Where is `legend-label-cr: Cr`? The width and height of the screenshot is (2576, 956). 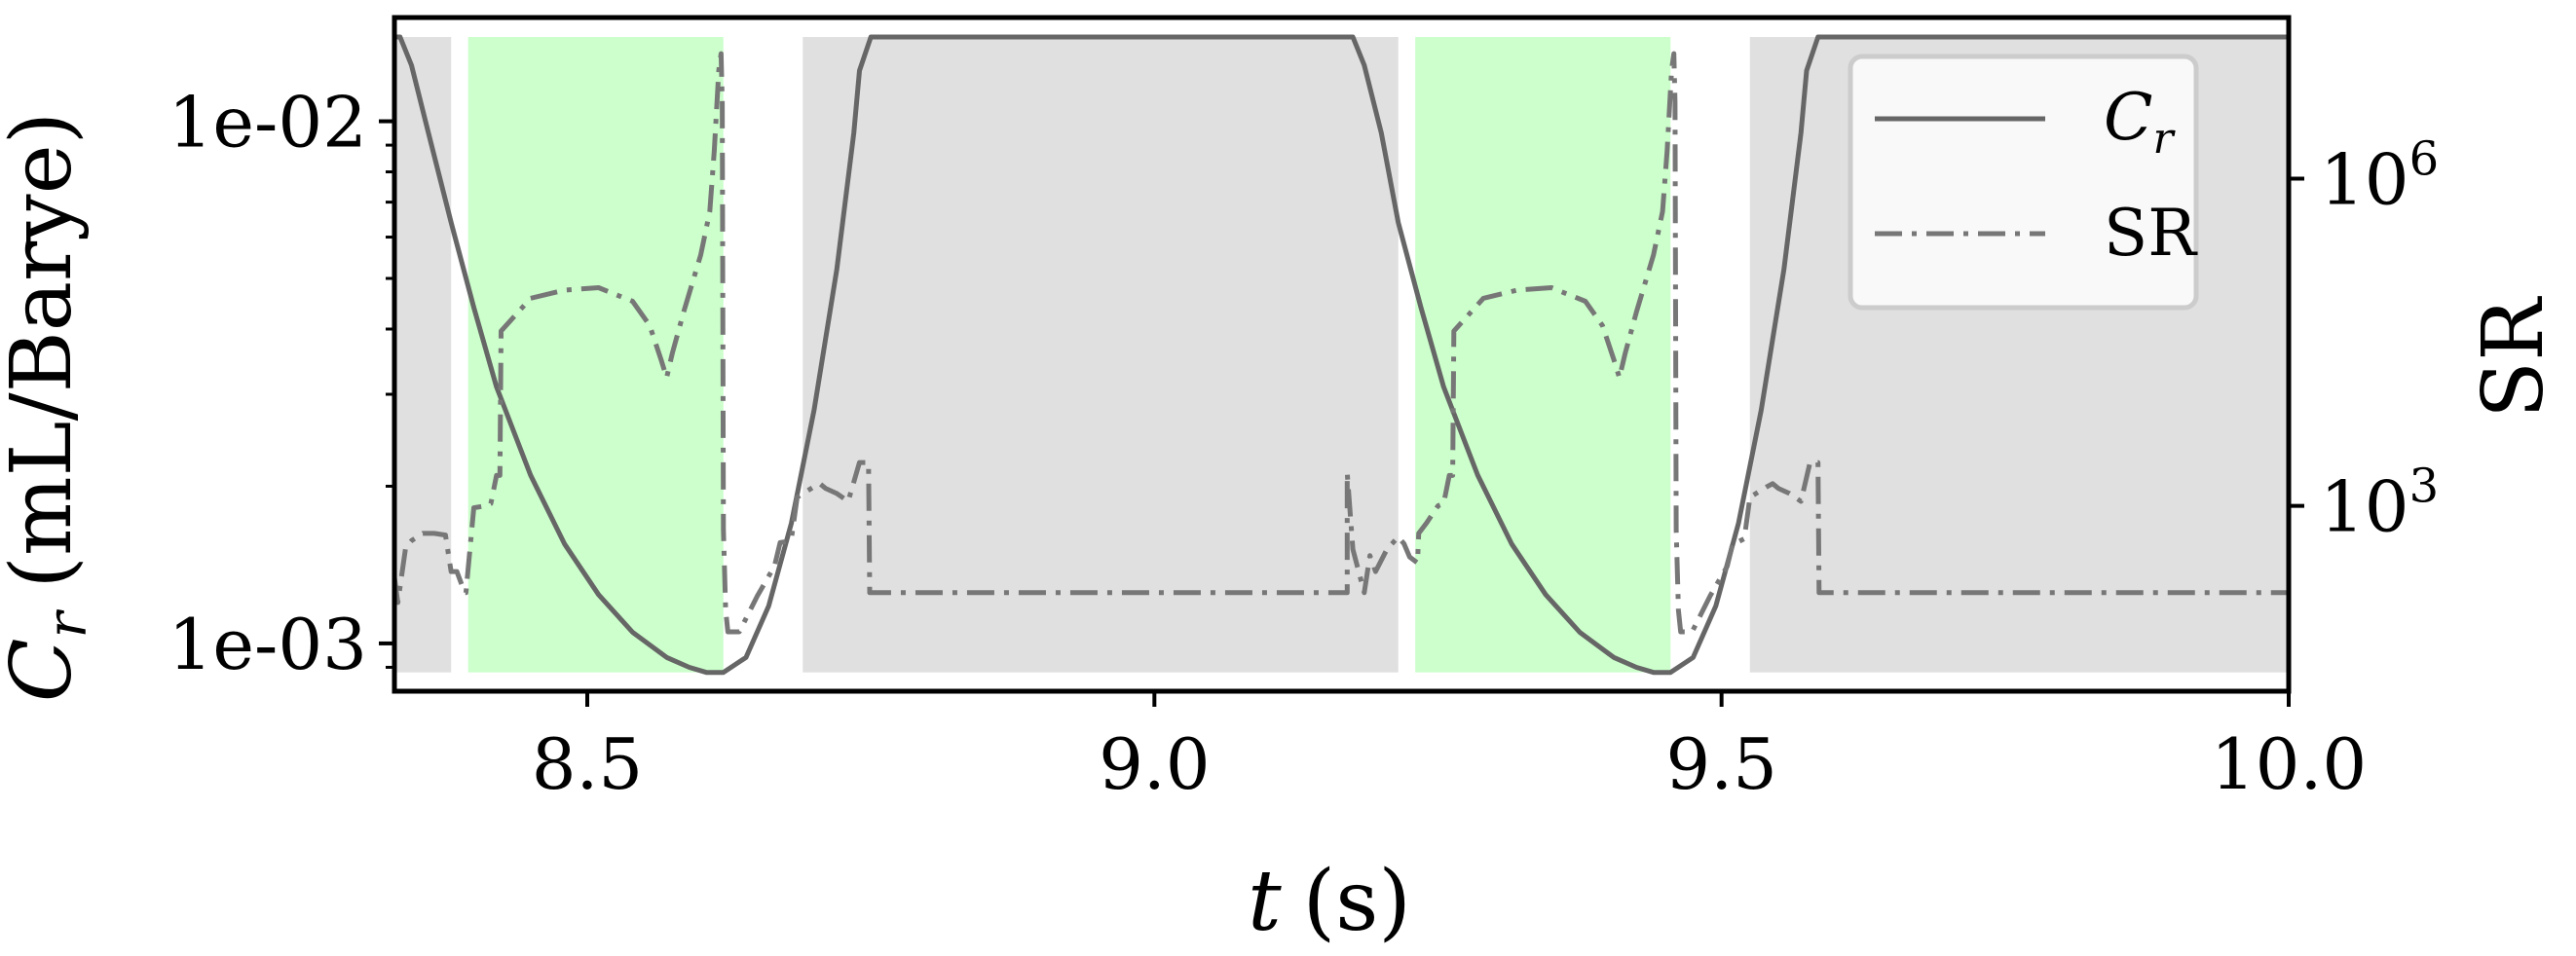
legend-label-cr: Cr is located at coordinates (2140, 122).